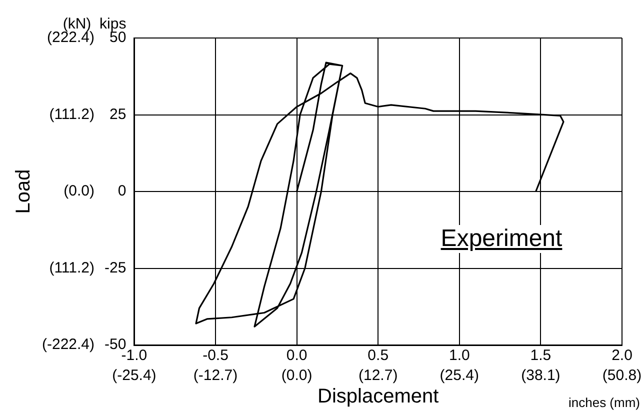 The height and width of the screenshot is (417, 642). I want to click on x2-tick-label: (0.0), so click(296, 375).